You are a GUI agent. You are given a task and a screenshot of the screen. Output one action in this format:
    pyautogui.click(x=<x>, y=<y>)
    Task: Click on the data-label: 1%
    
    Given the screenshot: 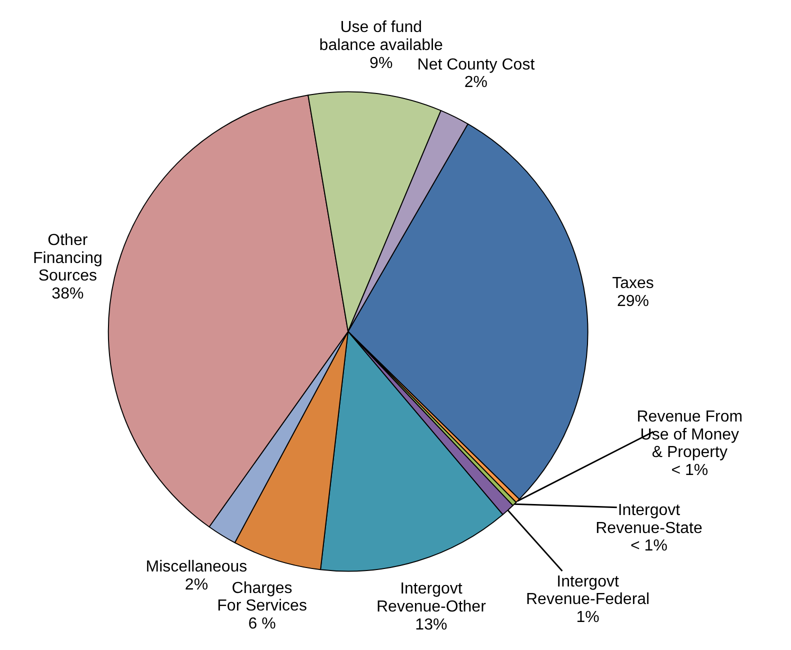 What is the action you would take?
    pyautogui.click(x=588, y=617)
    